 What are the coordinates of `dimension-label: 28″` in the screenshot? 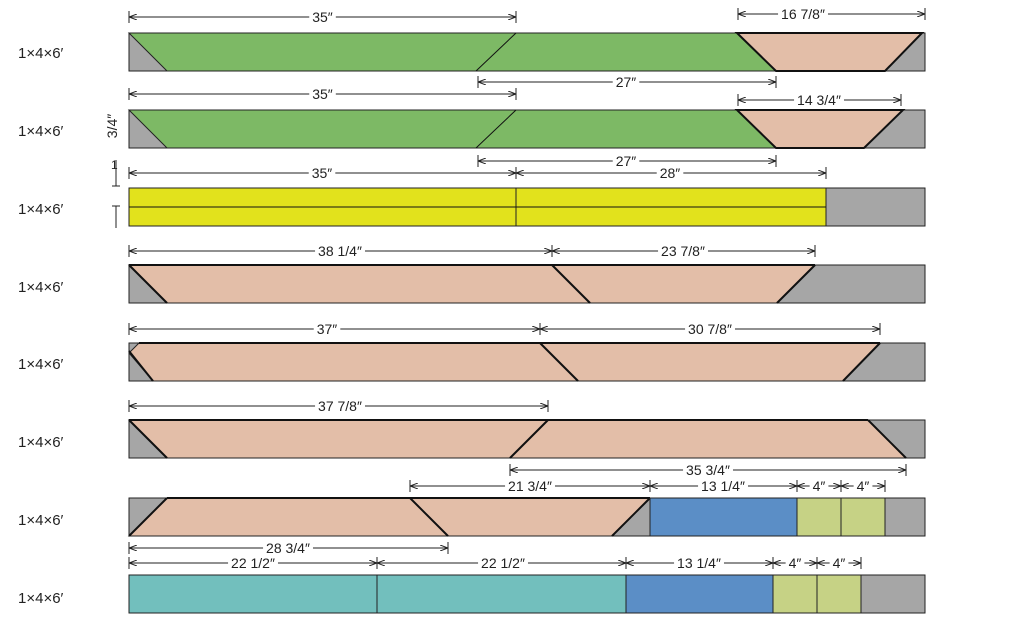 It's located at (670, 173).